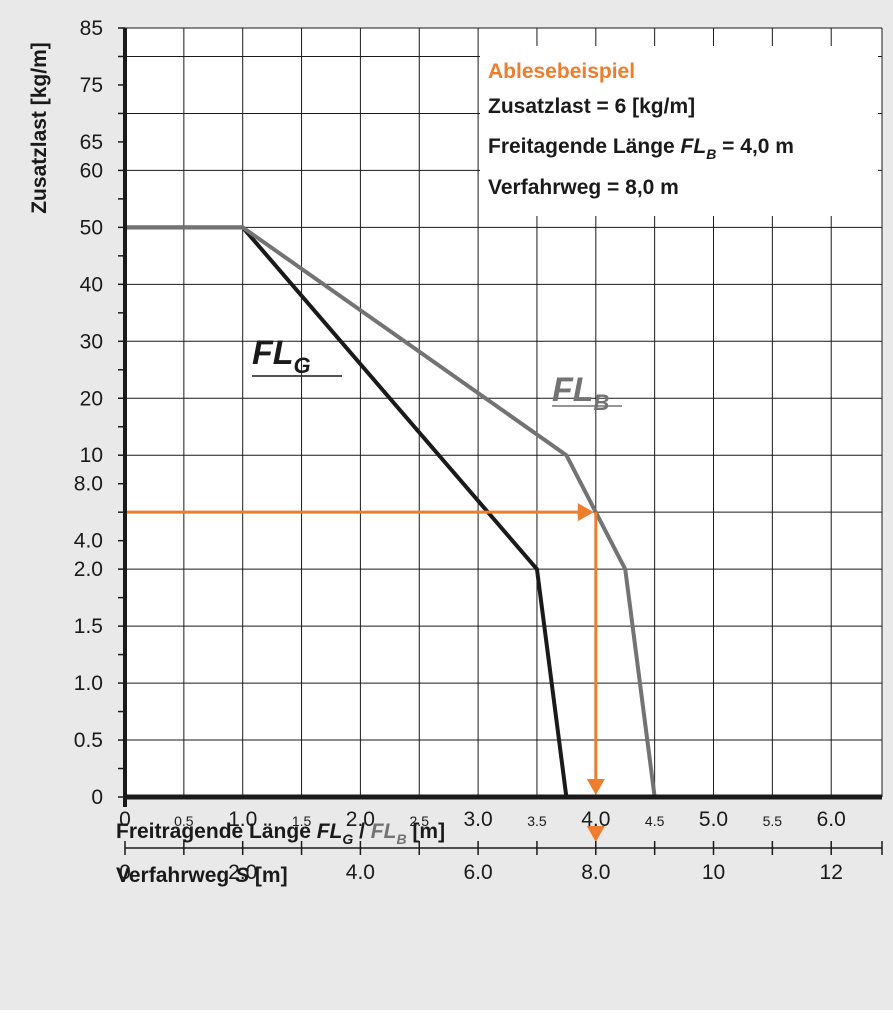  Describe the element at coordinates (88, 740) in the screenshot. I see `y-tick-label: 0.5` at that location.